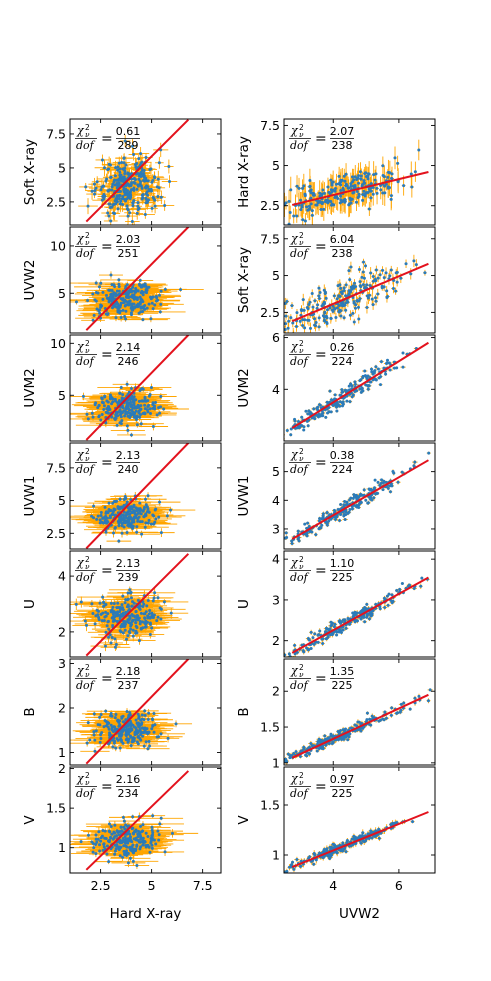  What do you see at coordinates (62, 707) in the screenshot?
I see `y-tick-label: 2` at bounding box center [62, 707].